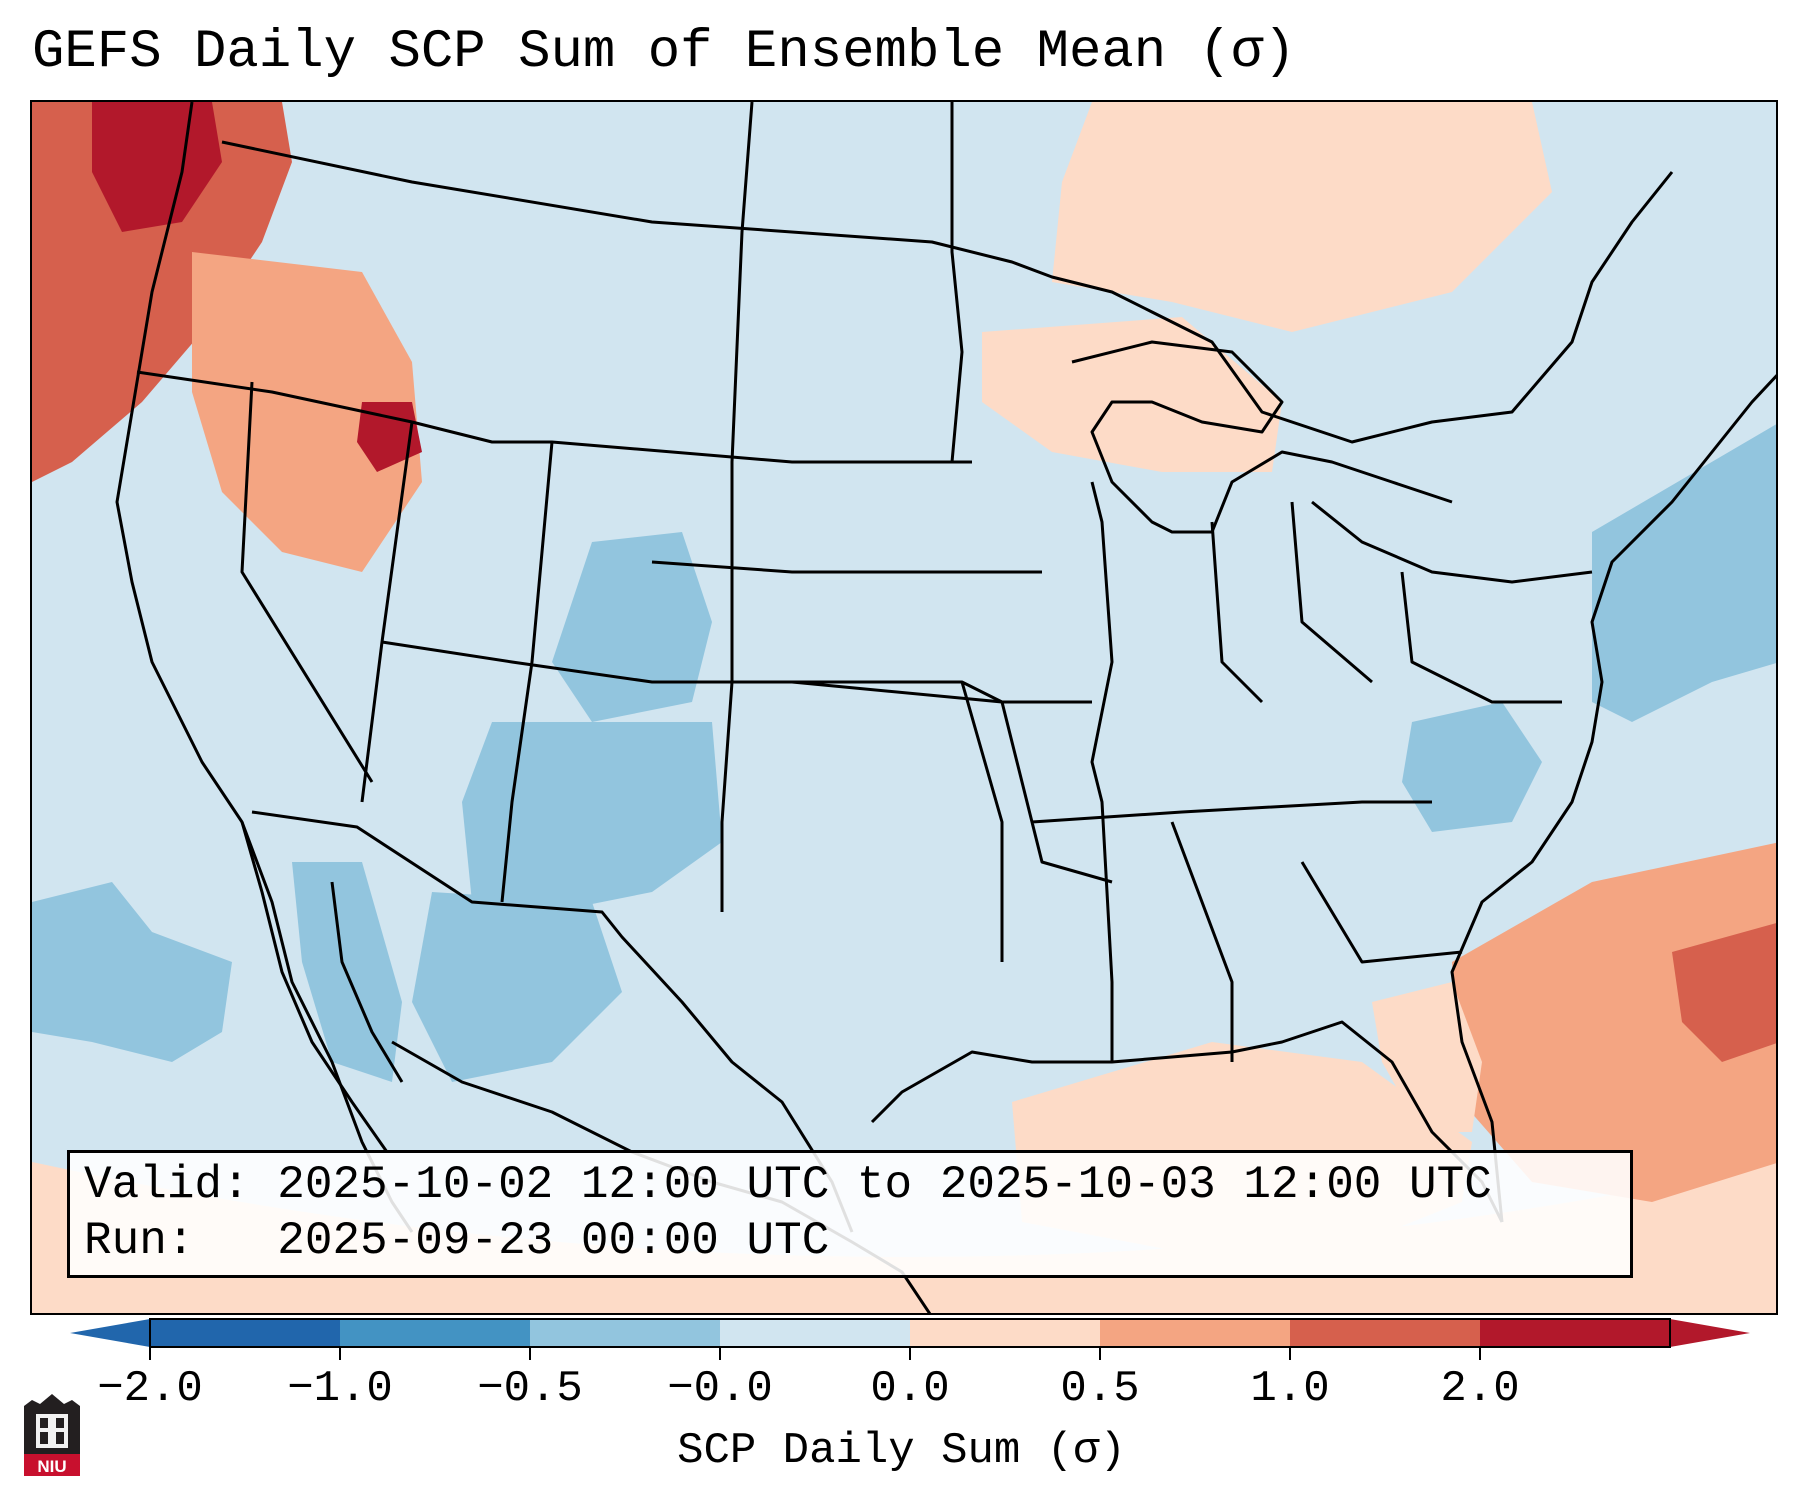 This screenshot has width=1803, height=1506. I want to click on area-pacific-low, so click(132, 972).